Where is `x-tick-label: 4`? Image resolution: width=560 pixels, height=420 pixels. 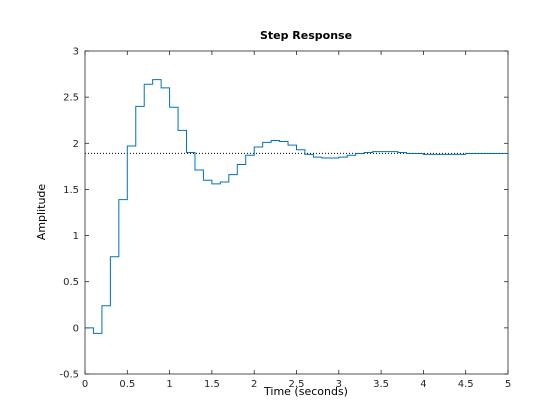
x-tick-label: 4 is located at coordinates (423, 384).